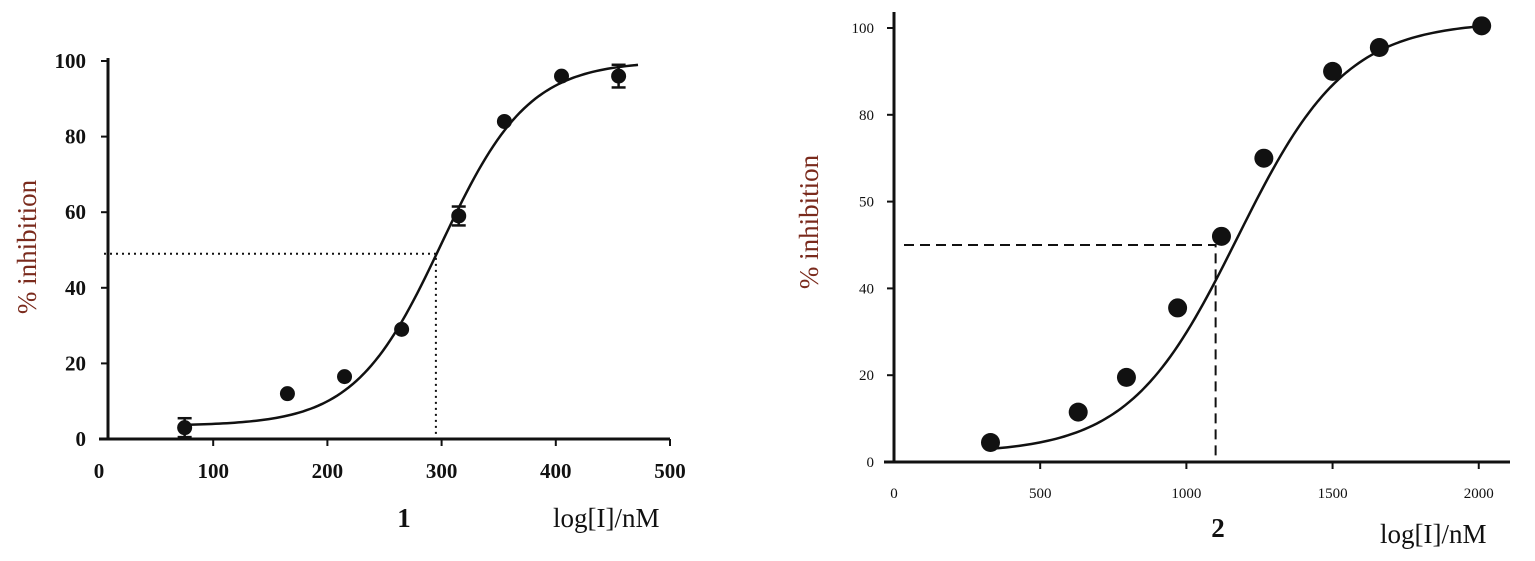  I want to click on ic50-guide-line, so click(1060, 353).